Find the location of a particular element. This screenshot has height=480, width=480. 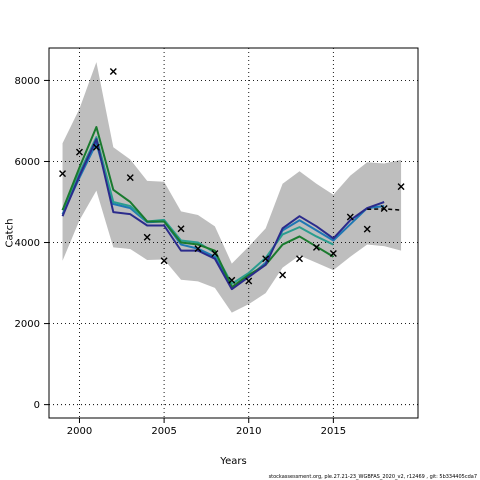

x-tick-label: 2000 is located at coordinates (79, 431).